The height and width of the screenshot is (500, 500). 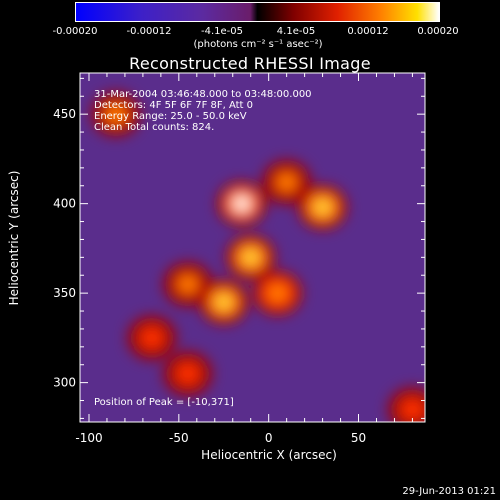 What do you see at coordinates (64, 204) in the screenshot?
I see `y-tick-label: 400` at bounding box center [64, 204].